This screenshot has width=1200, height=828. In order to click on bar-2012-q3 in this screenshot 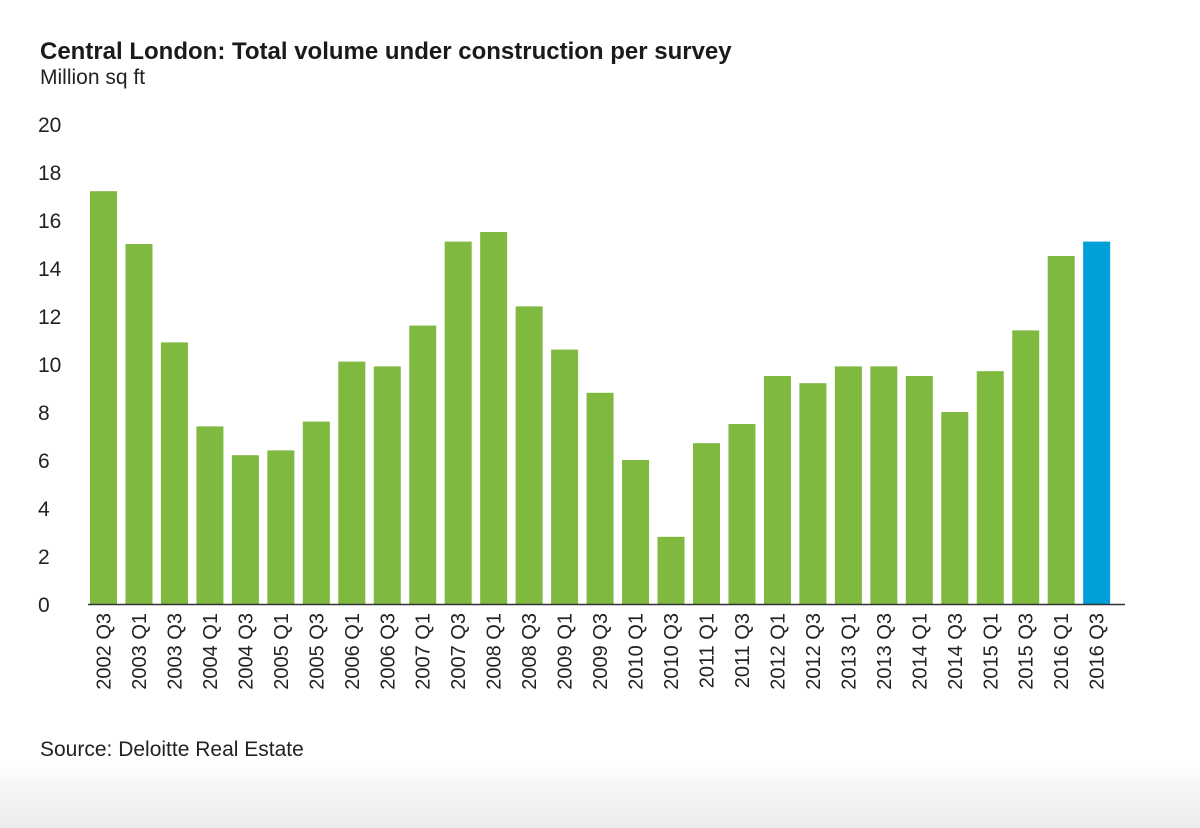, I will do `click(813, 493)`.